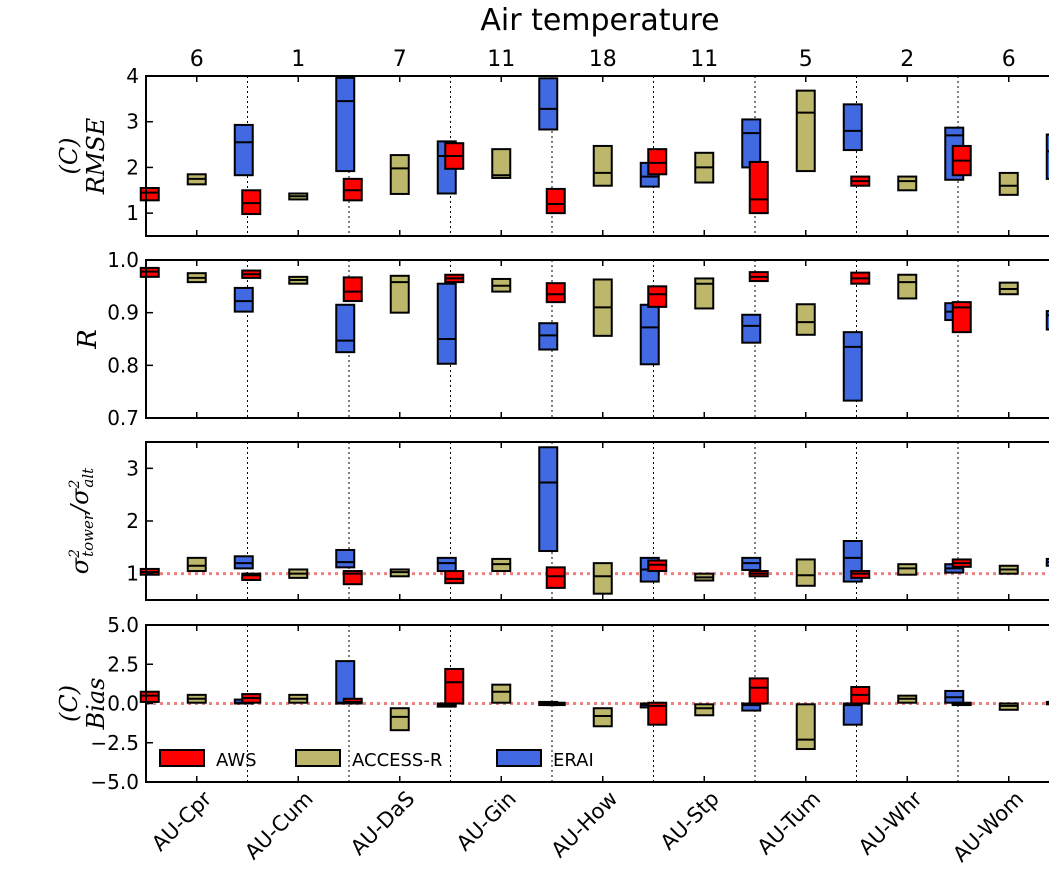 The height and width of the screenshot is (881, 1049). Describe the element at coordinates (1047, 156) in the screenshot. I see `box-au-wom-erai` at that location.